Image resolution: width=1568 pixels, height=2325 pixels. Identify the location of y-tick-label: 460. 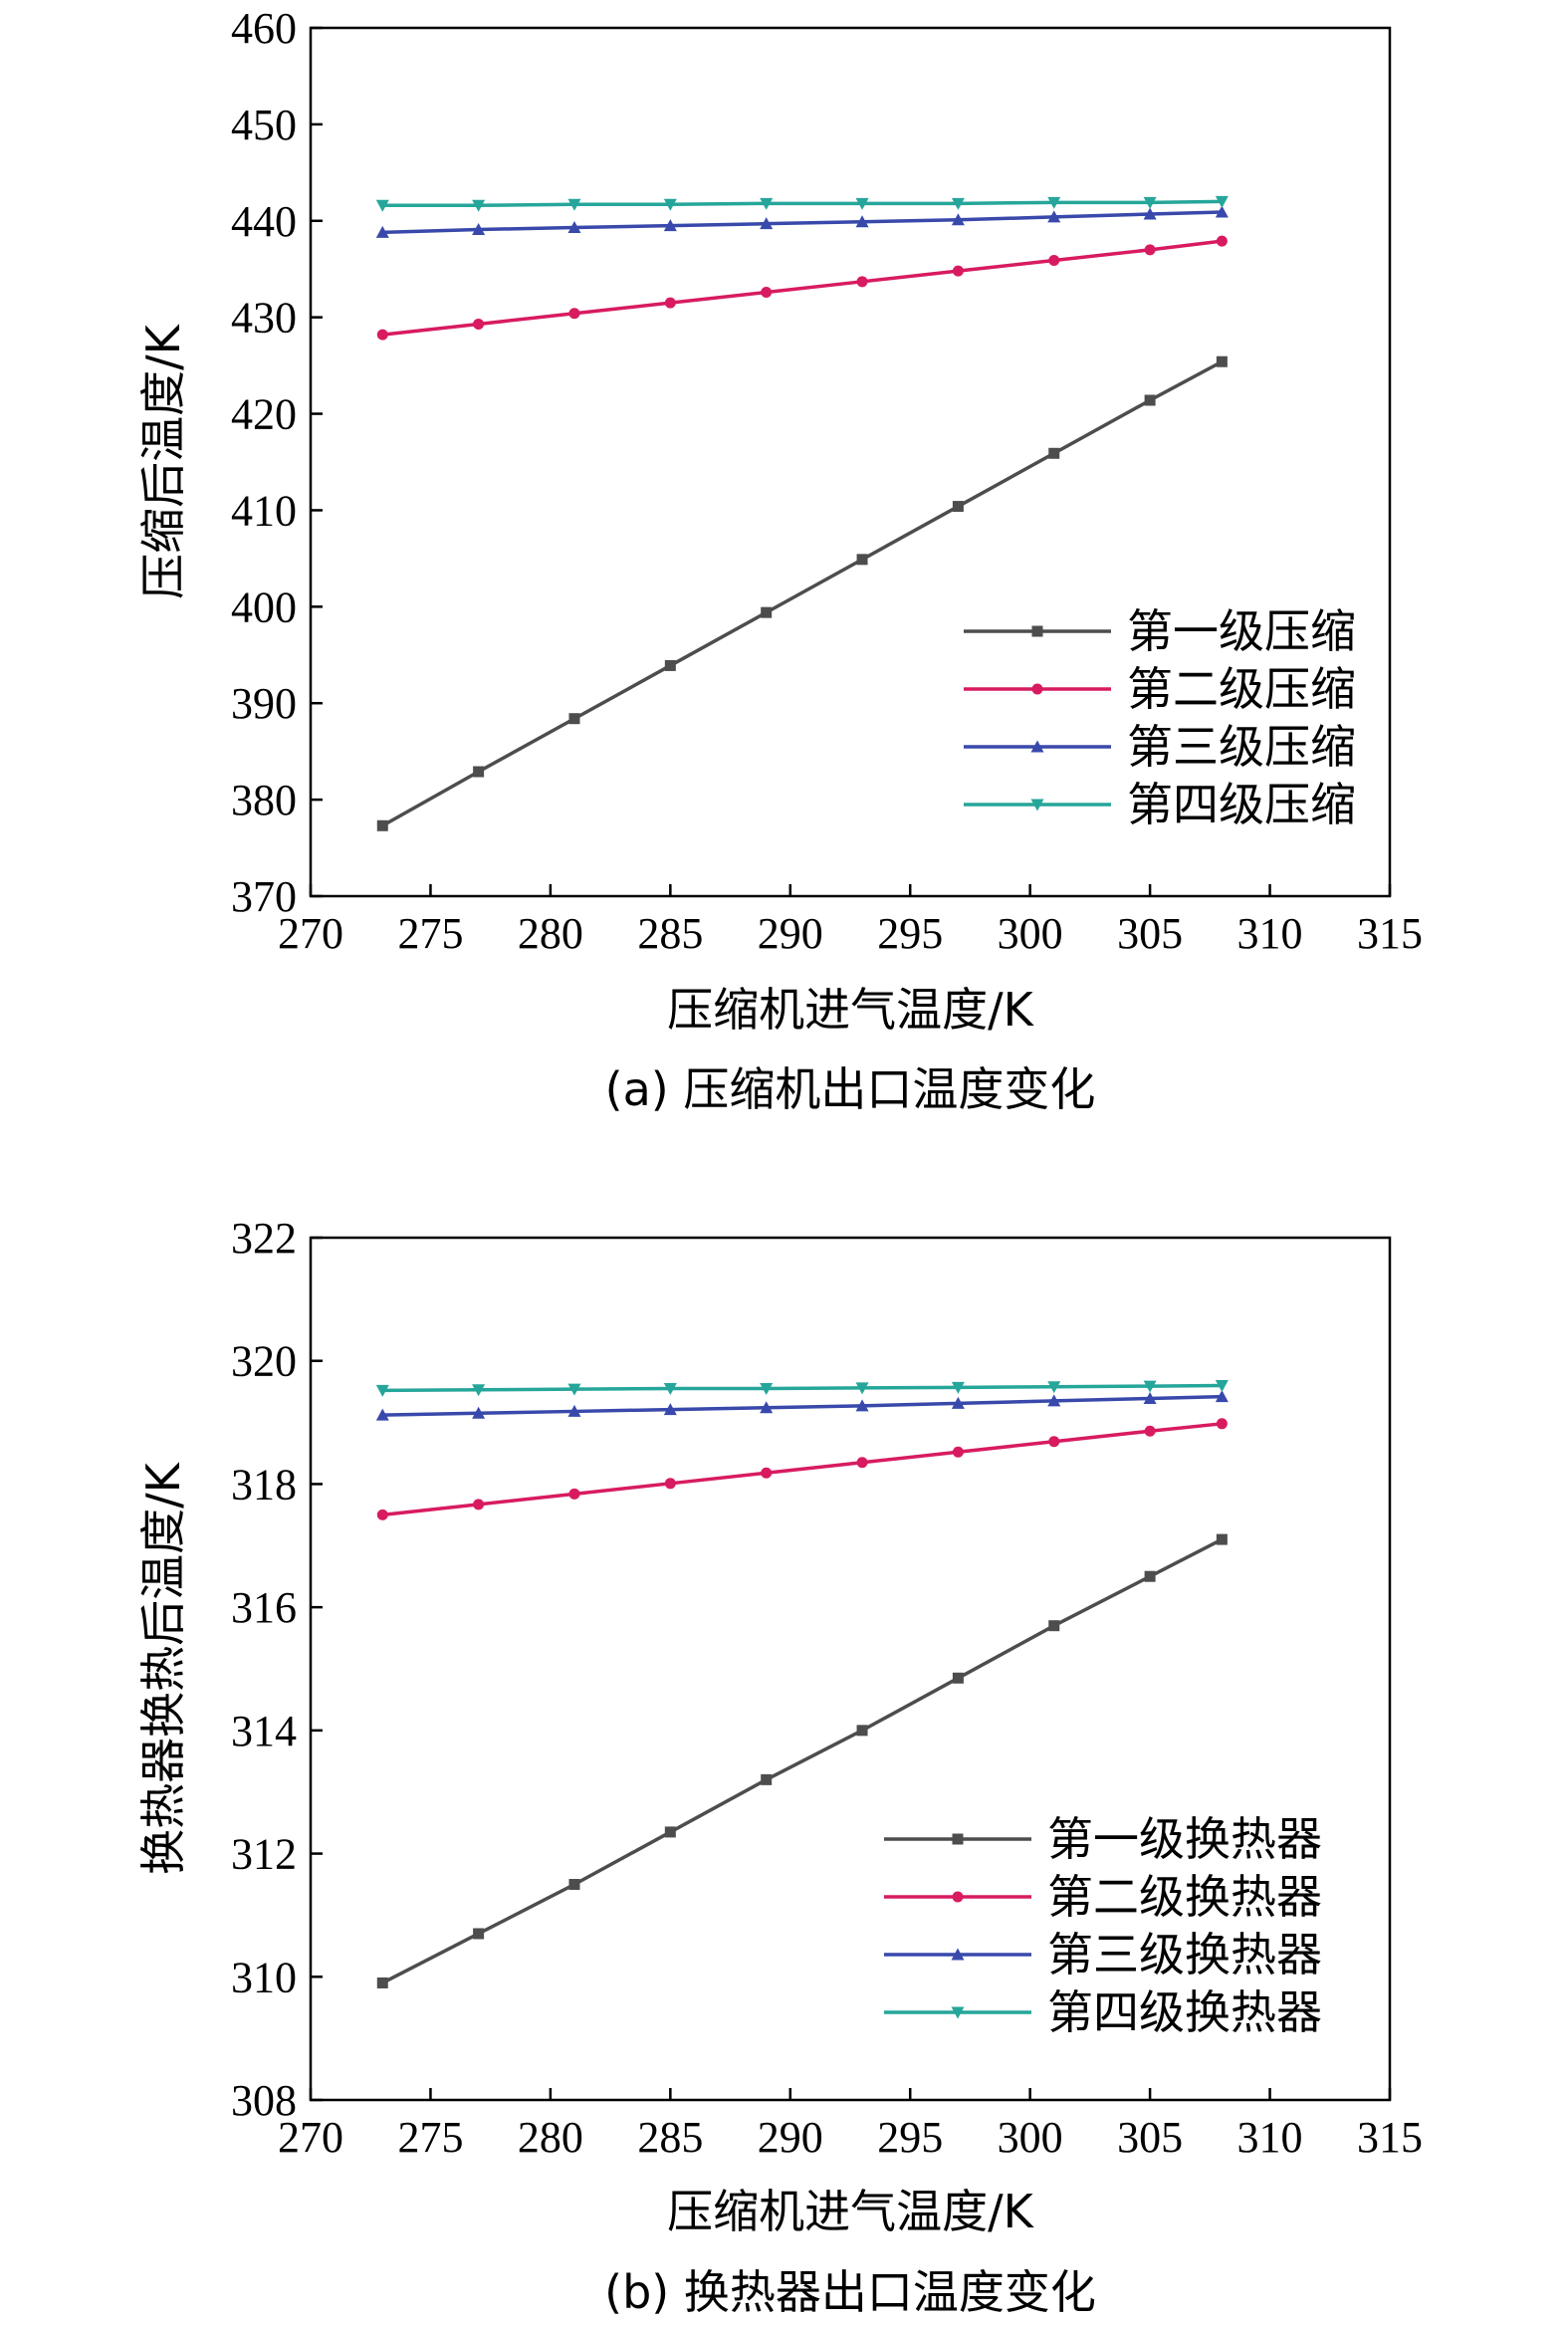
(264, 28).